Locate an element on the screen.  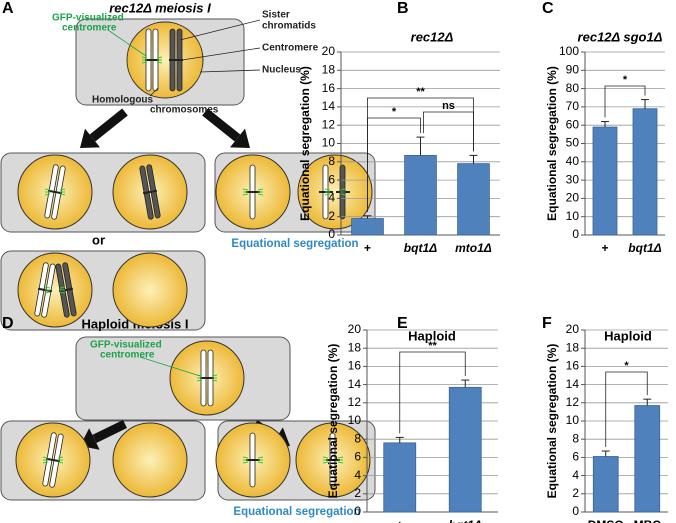
y-tick-label: 80 is located at coordinates (573, 88).